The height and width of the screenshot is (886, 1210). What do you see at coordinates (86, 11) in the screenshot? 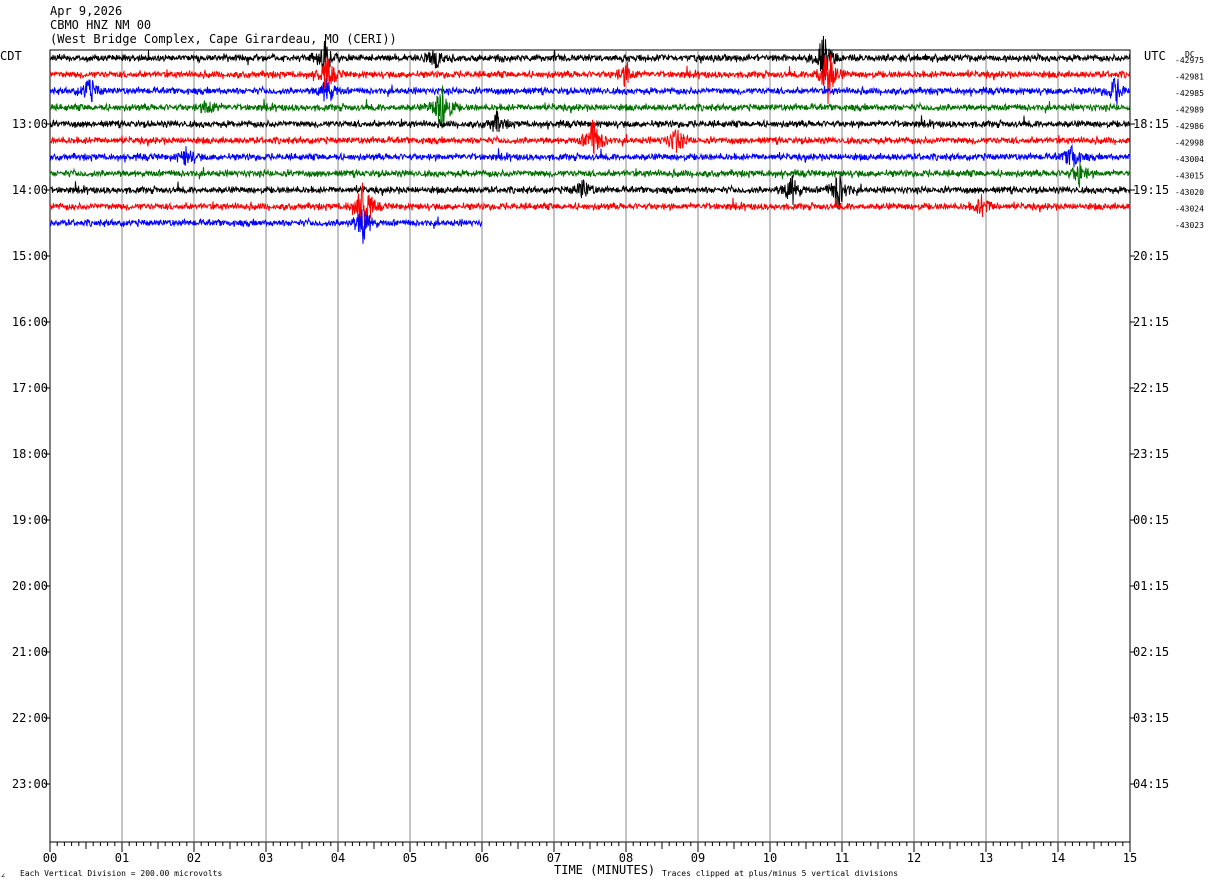
I see `chart-date: Apr 9,2026` at bounding box center [86, 11].